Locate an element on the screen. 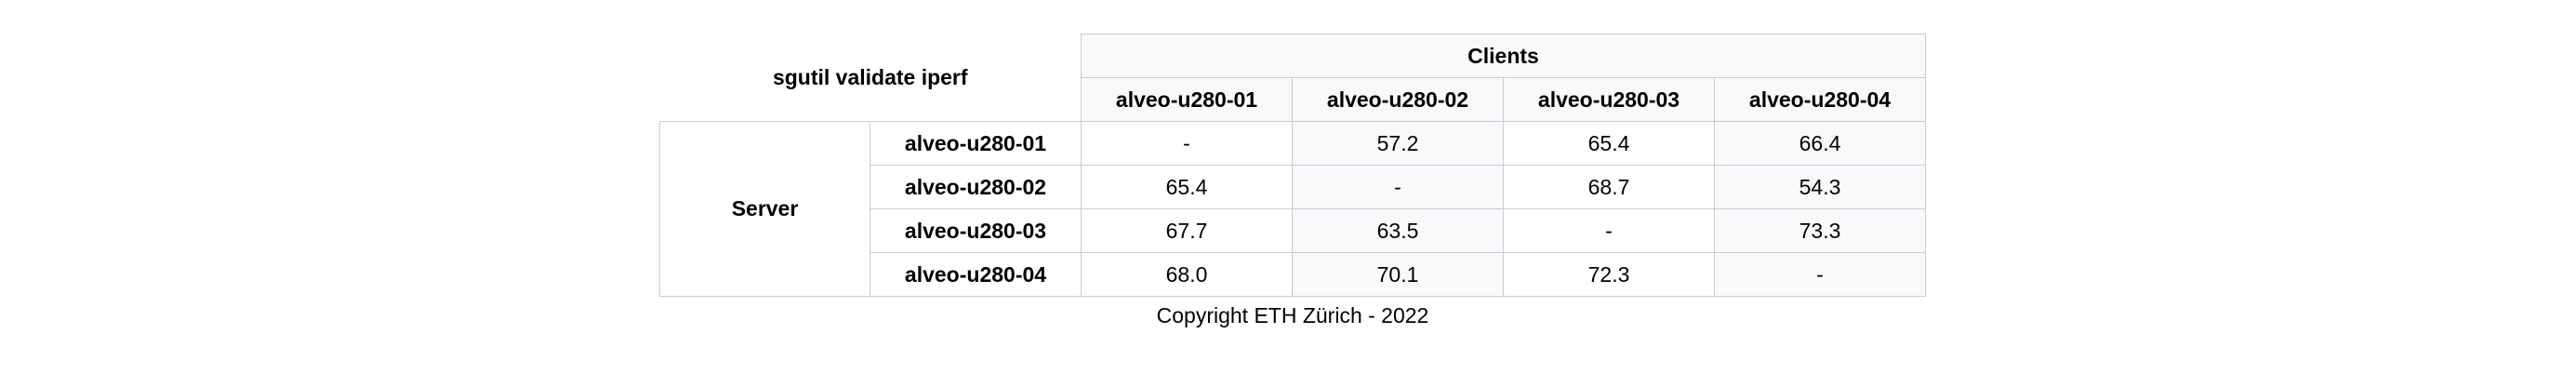  column-header: alveo-u280-02 is located at coordinates (1398, 99).